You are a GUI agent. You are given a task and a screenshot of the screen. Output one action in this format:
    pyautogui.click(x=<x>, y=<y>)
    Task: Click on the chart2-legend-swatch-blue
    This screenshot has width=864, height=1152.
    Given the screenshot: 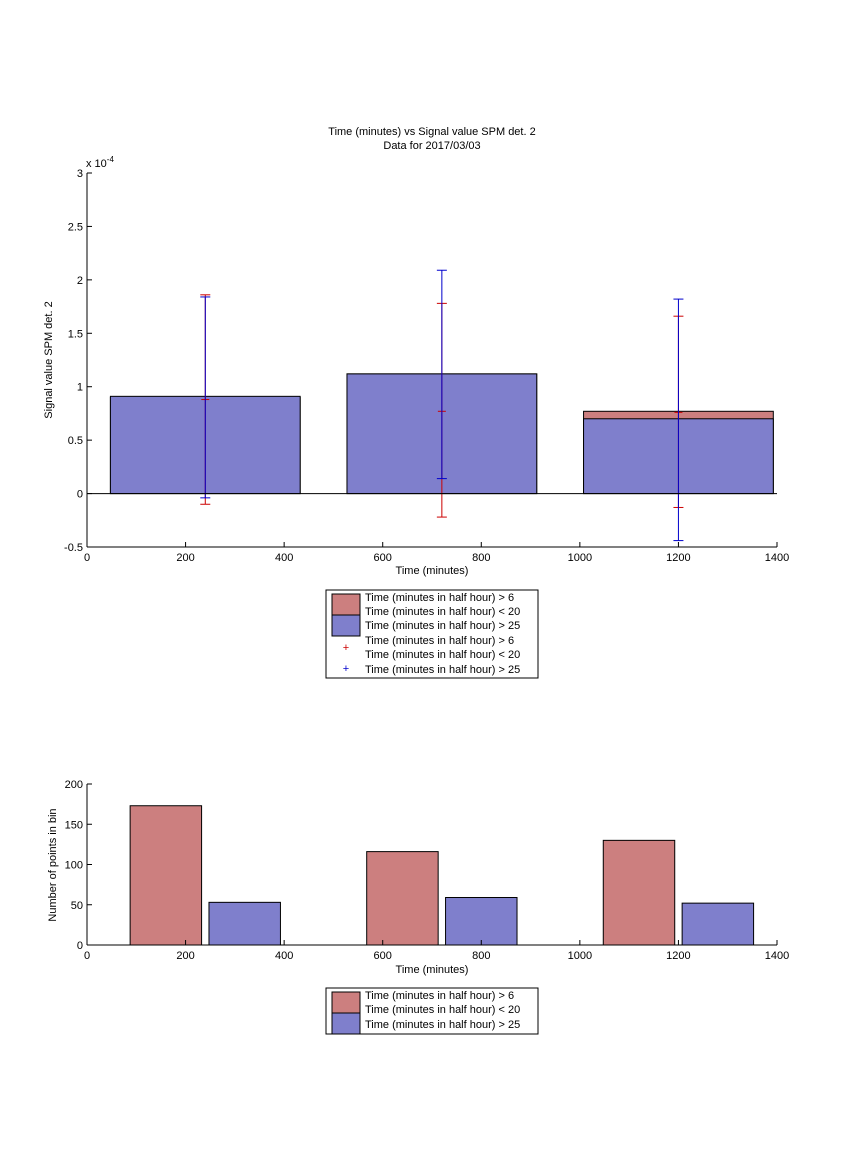 What is the action you would take?
    pyautogui.click(x=346, y=1023)
    